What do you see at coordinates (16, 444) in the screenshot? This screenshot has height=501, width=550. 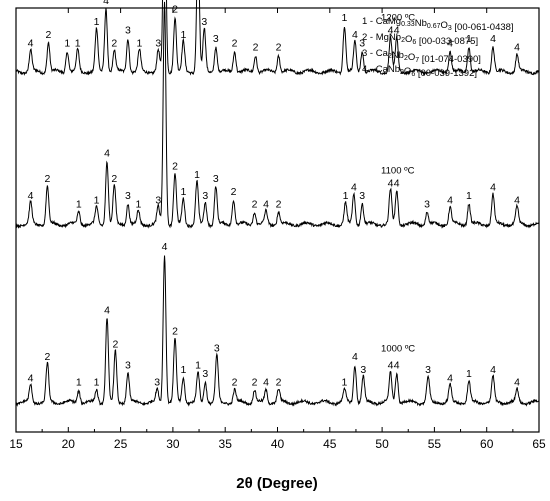 I see `x-tick-label: 15` at bounding box center [16, 444].